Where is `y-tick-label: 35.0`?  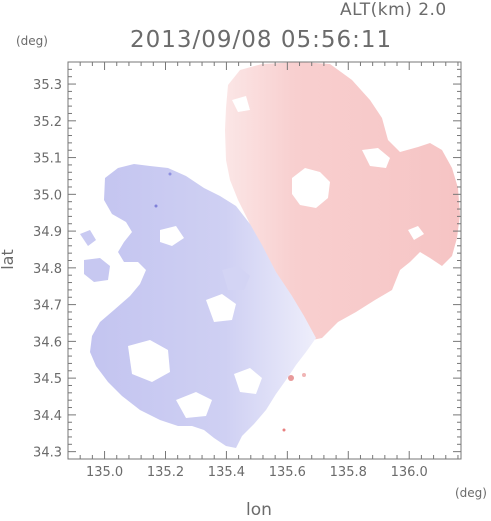
y-tick-label: 35.0 is located at coordinates (47, 195).